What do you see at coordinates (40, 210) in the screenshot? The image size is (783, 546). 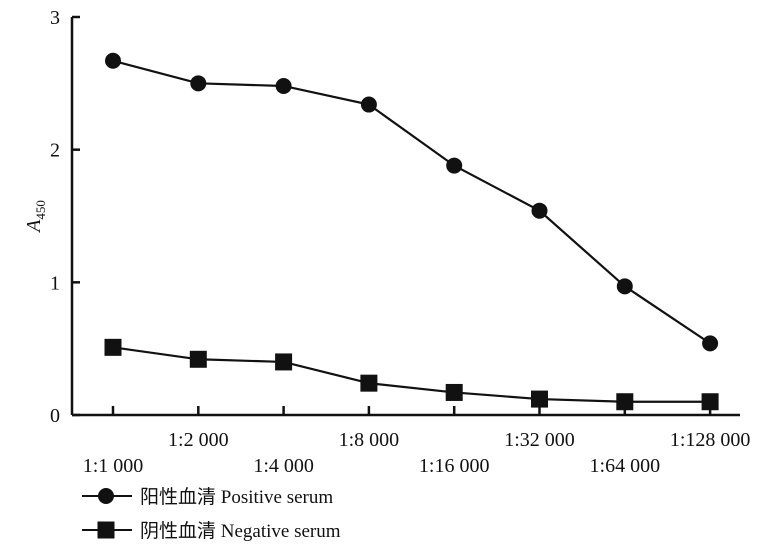 I see `y-axis-title-subscript: 450` at bounding box center [40, 210].